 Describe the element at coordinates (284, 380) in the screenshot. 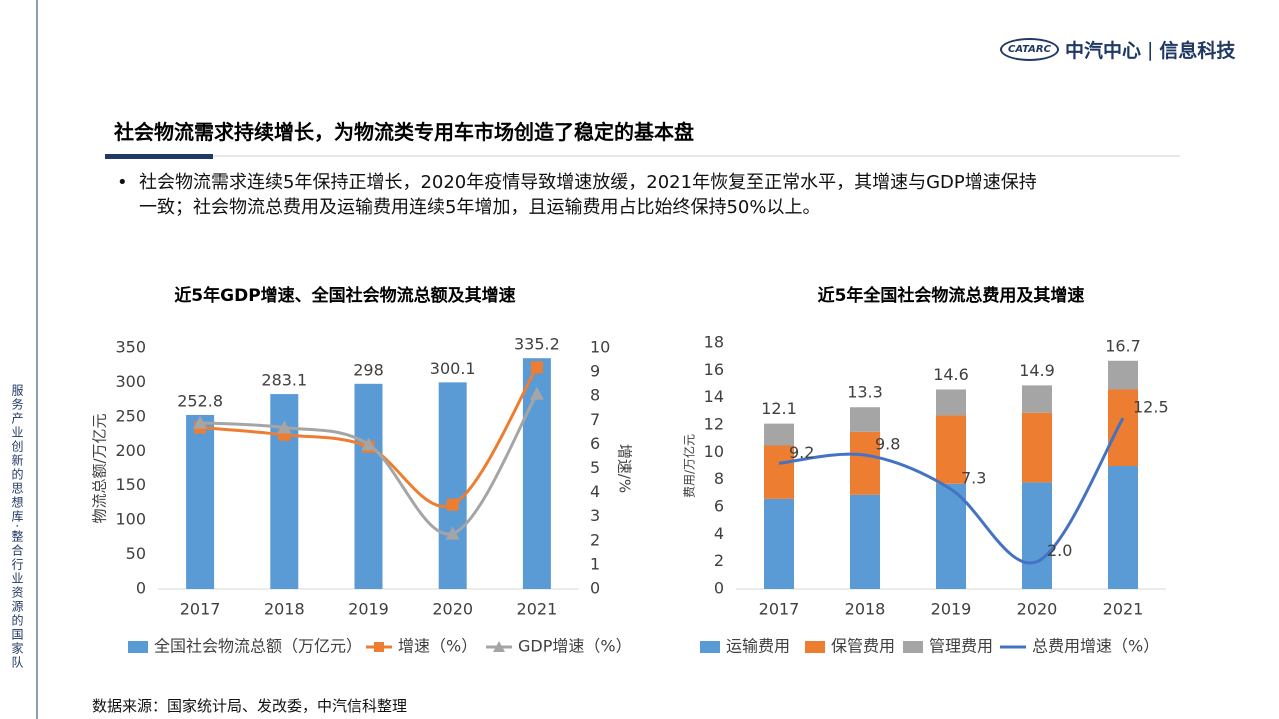

I see `value-label: 283.1` at that location.